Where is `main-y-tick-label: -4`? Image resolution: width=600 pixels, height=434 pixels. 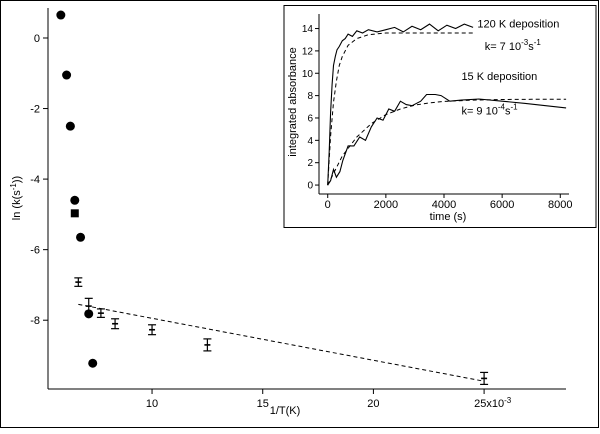
main-y-tick-label: -4 is located at coordinates (35, 180).